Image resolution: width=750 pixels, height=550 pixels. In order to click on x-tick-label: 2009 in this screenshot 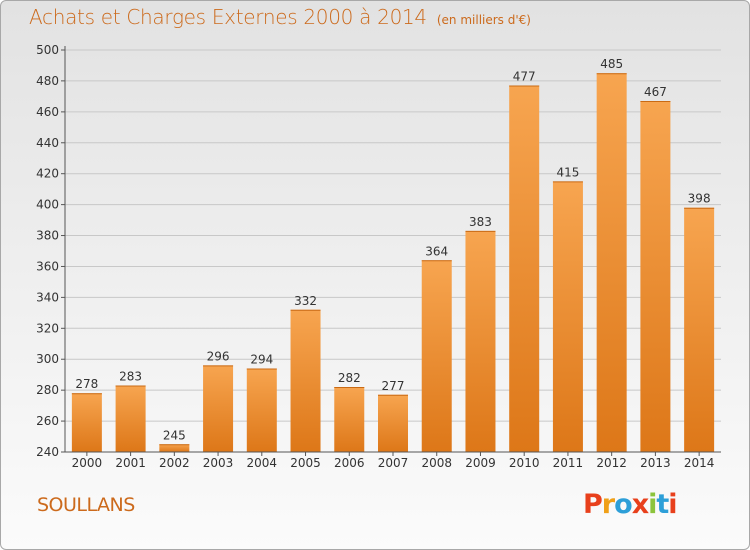, I will do `click(480, 463)`.